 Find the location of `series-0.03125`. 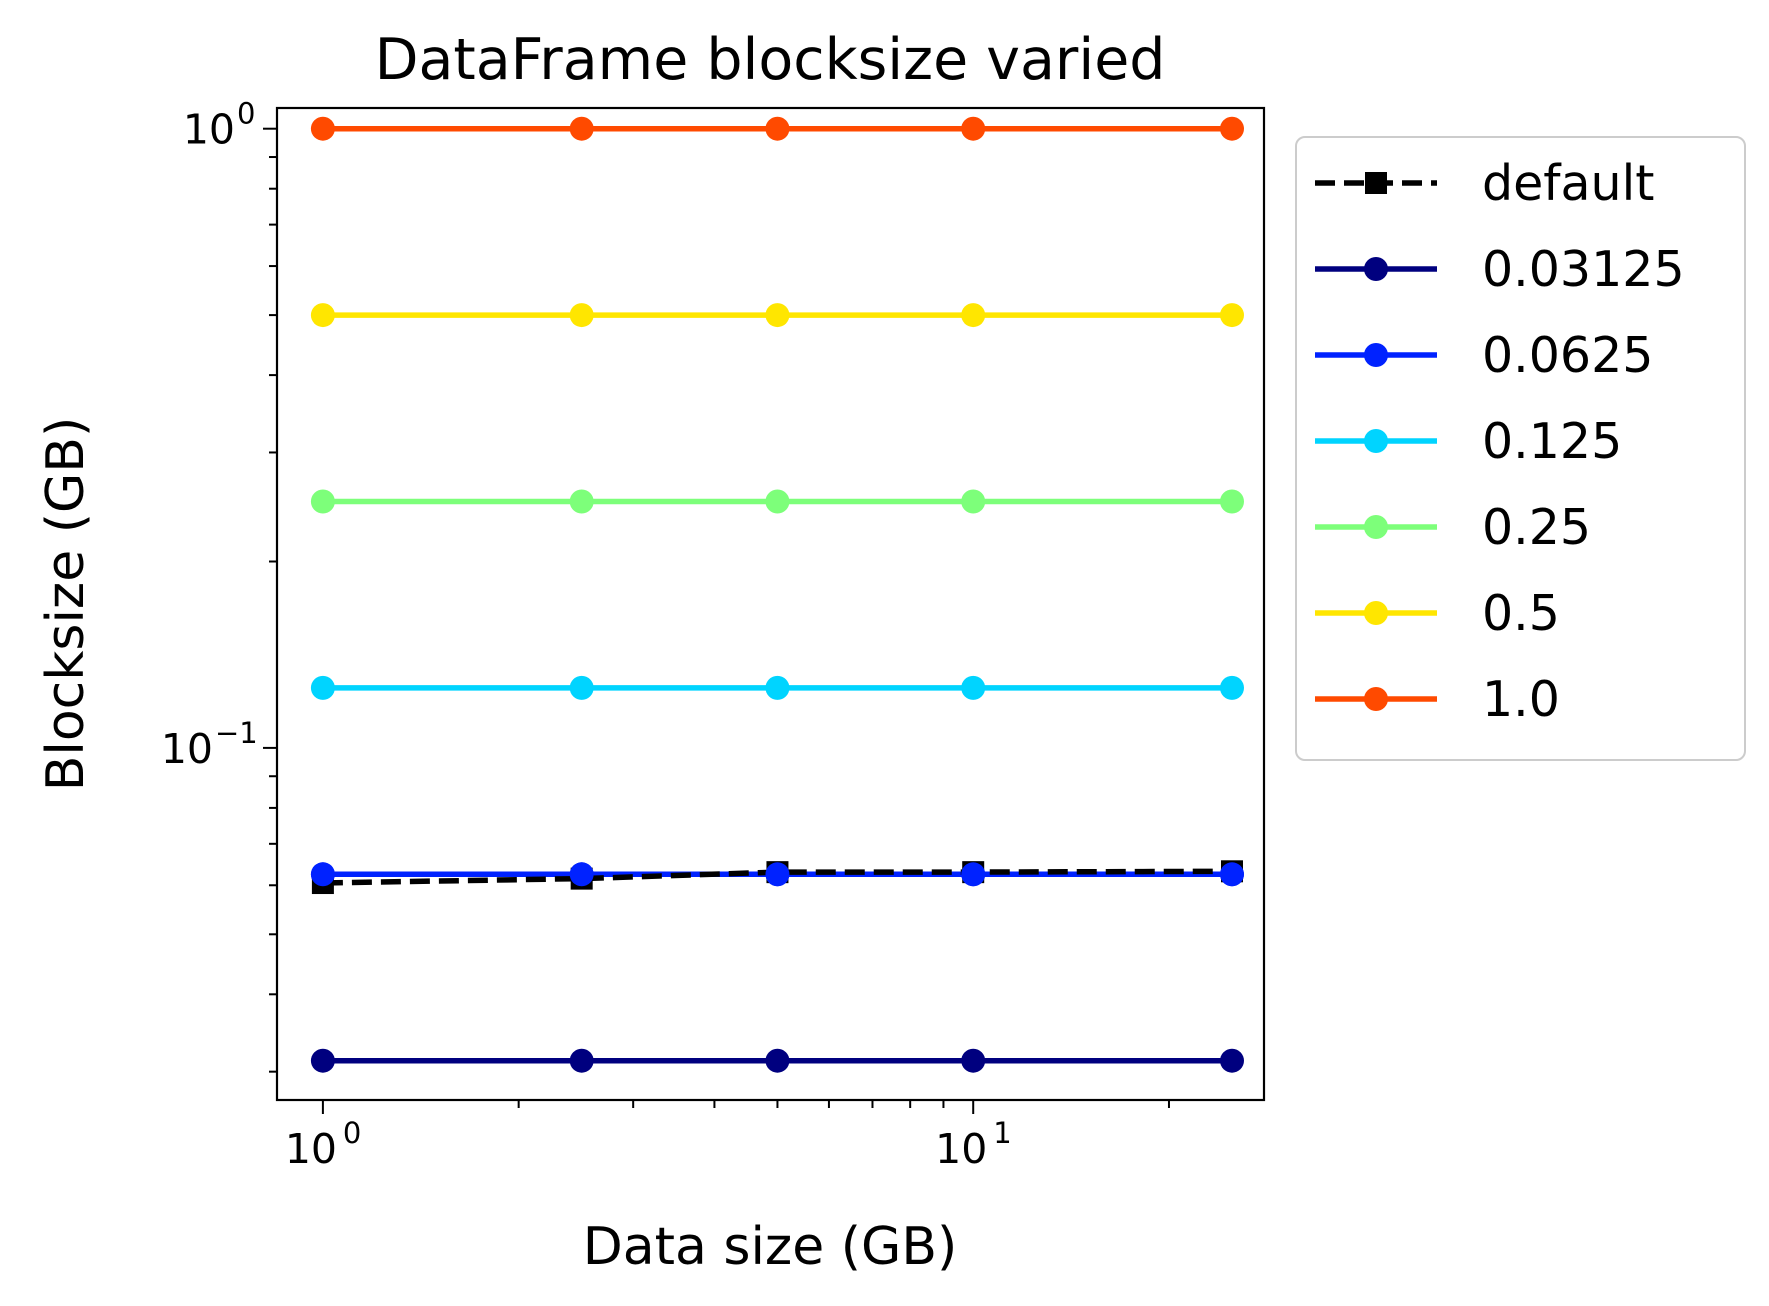

series-0.03125 is located at coordinates (777, 1060).